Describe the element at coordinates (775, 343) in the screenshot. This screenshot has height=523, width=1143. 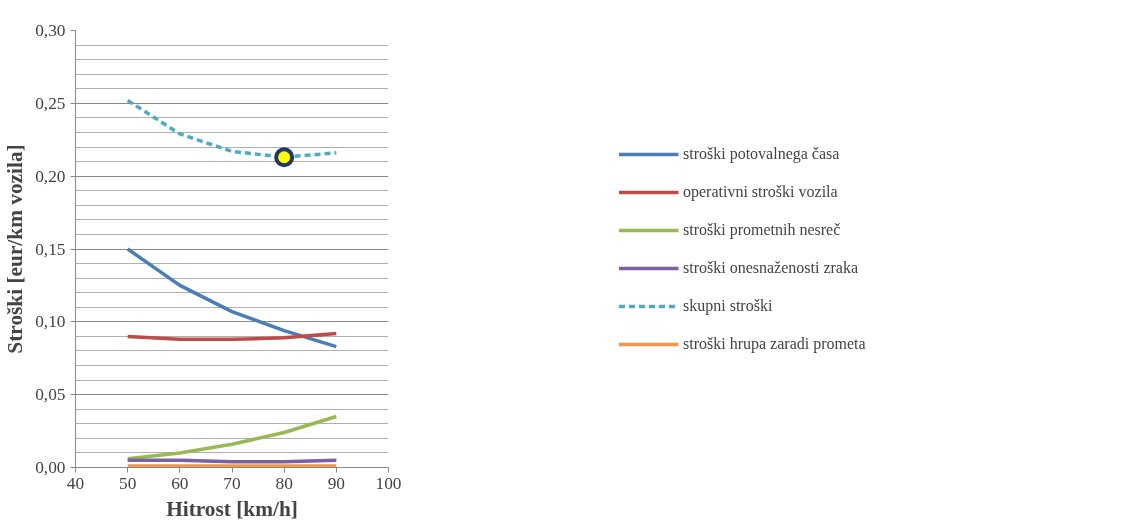
I see `legend-label: stroški hrupa zaradi prometa` at that location.